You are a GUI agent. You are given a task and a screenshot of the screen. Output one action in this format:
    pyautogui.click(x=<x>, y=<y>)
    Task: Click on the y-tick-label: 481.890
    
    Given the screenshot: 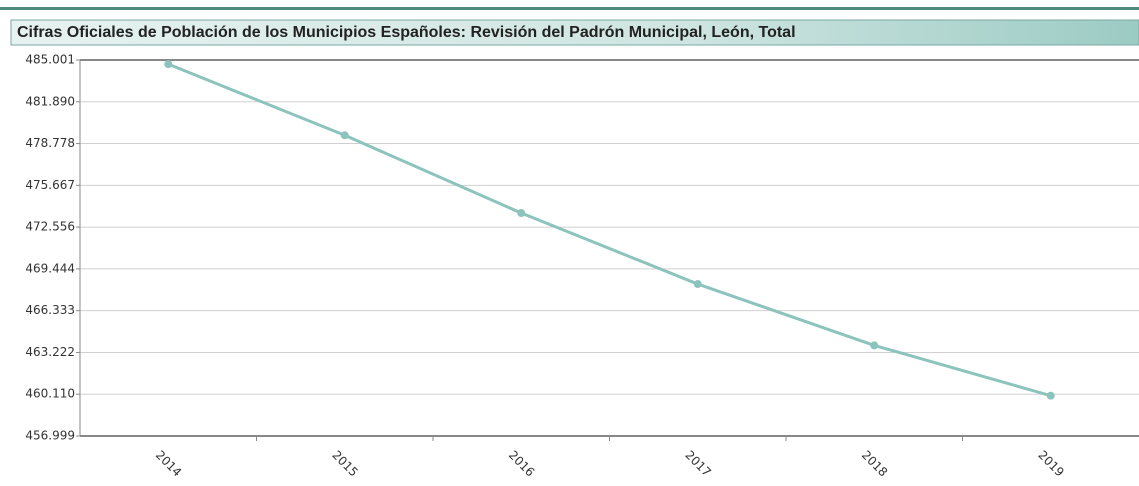 What is the action you would take?
    pyautogui.click(x=50, y=101)
    